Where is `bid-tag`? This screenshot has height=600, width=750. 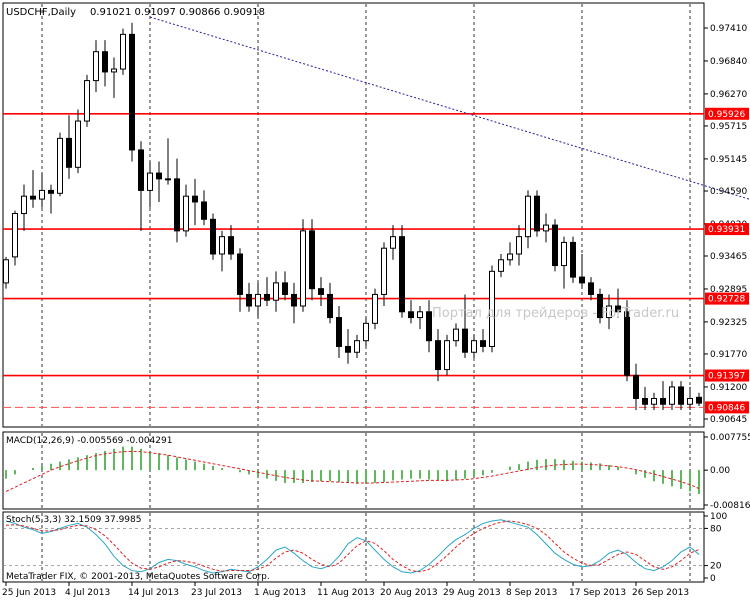
bid-tag is located at coordinates (727, 407).